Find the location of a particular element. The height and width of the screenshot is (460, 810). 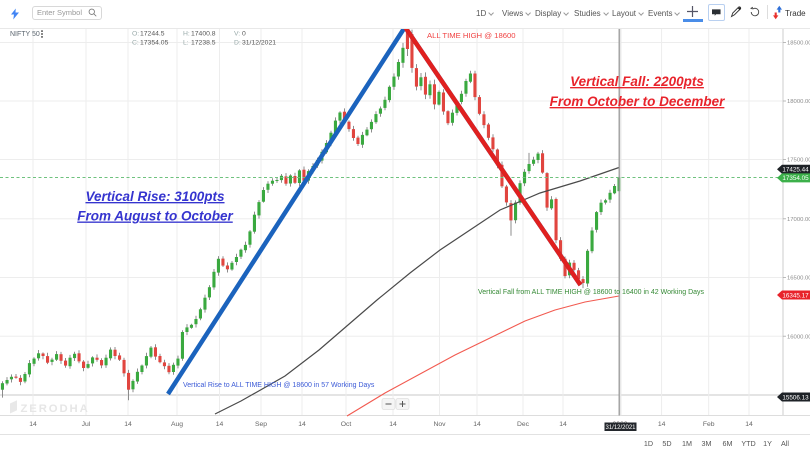

svg-text: All is located at coordinates (785, 443).